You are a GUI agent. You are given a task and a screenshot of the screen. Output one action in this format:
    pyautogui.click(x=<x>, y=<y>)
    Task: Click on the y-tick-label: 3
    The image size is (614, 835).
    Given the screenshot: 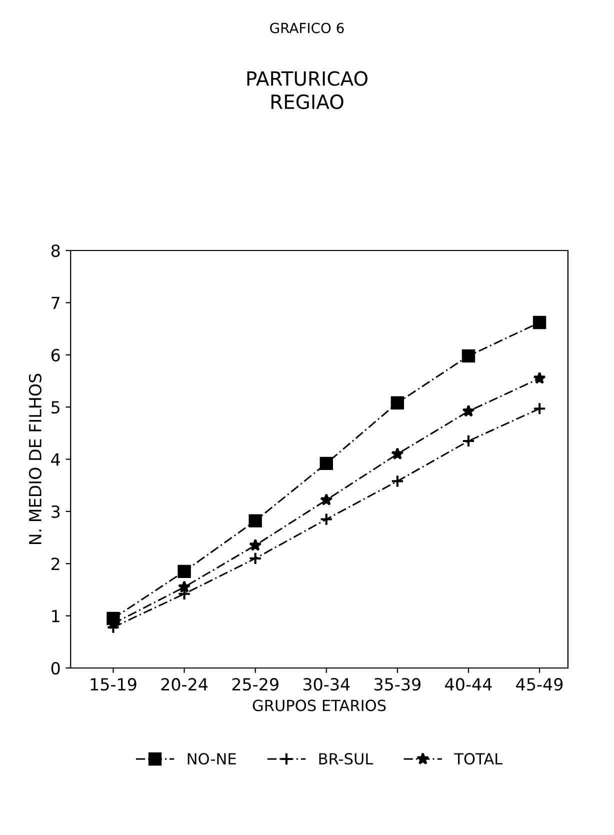 What is the action you would take?
    pyautogui.click(x=56, y=511)
    